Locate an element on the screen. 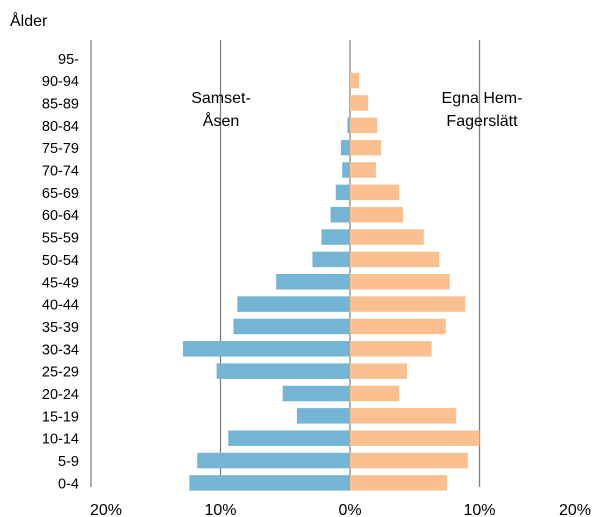 The image size is (598, 517). category-label: 10-14 is located at coordinates (60, 440).